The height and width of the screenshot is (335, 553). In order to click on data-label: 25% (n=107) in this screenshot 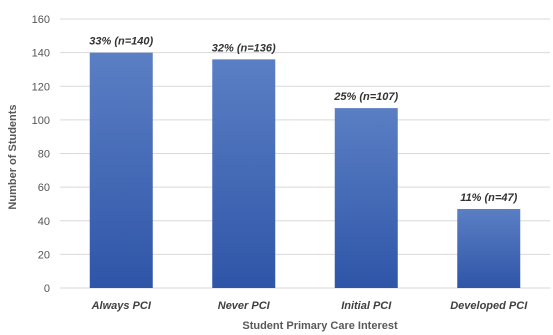, I will do `click(365, 97)`.